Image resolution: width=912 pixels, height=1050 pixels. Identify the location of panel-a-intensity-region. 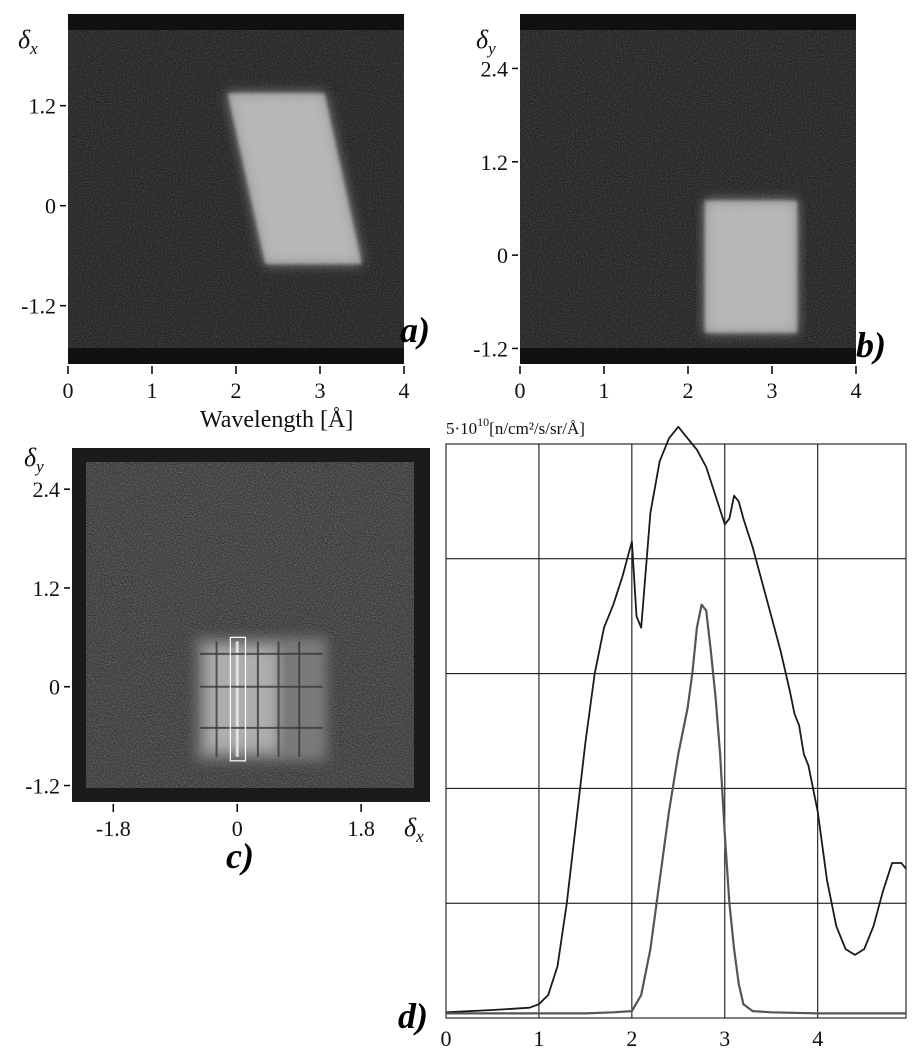
(294, 179).